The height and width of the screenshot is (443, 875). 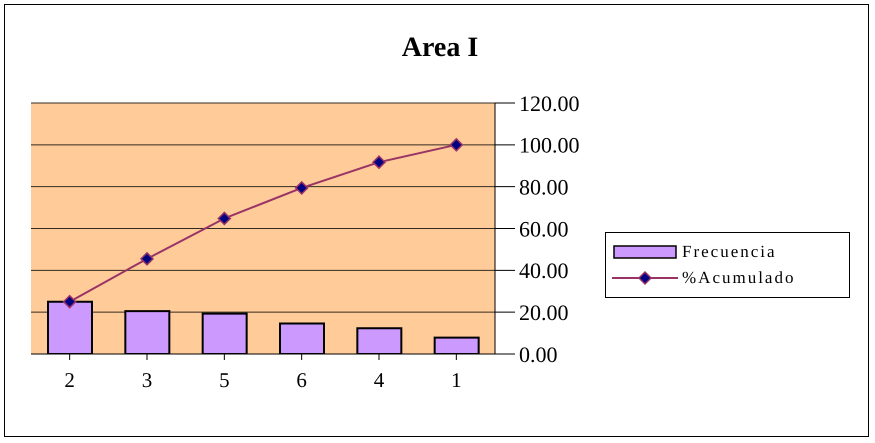 I want to click on y-tick-label: 120.00, so click(x=549, y=103).